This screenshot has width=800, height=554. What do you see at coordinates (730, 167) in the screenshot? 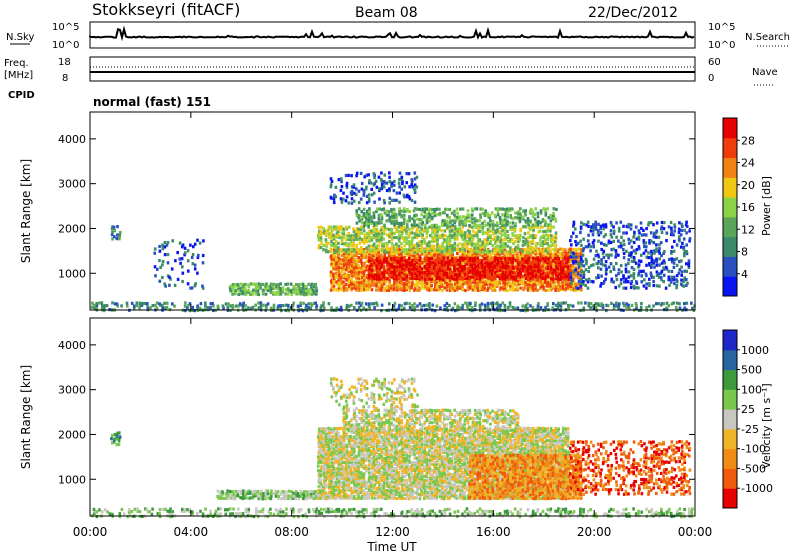
I see `power-colorbar-swatch` at bounding box center [730, 167].